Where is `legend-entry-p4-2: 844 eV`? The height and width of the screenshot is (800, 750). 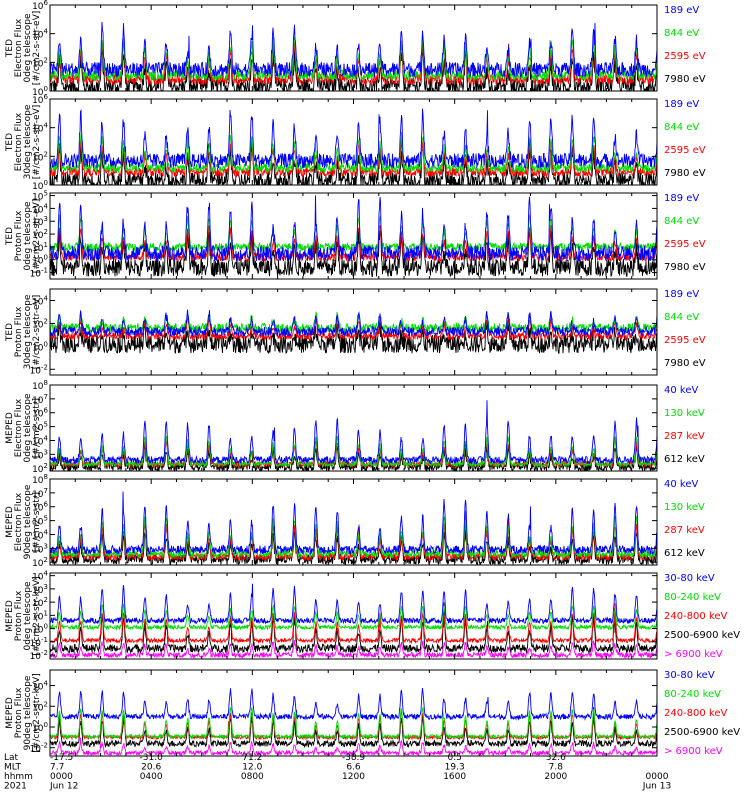
legend-entry-p4-2: 844 eV is located at coordinates (681, 317).